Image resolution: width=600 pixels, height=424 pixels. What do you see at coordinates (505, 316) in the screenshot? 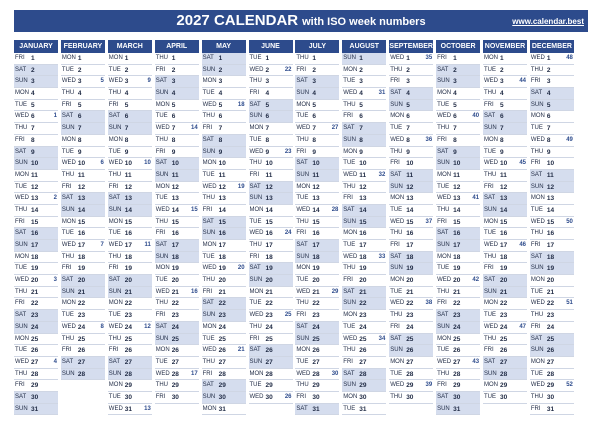
I see `day-row: TUE 23` at bounding box center [505, 316].